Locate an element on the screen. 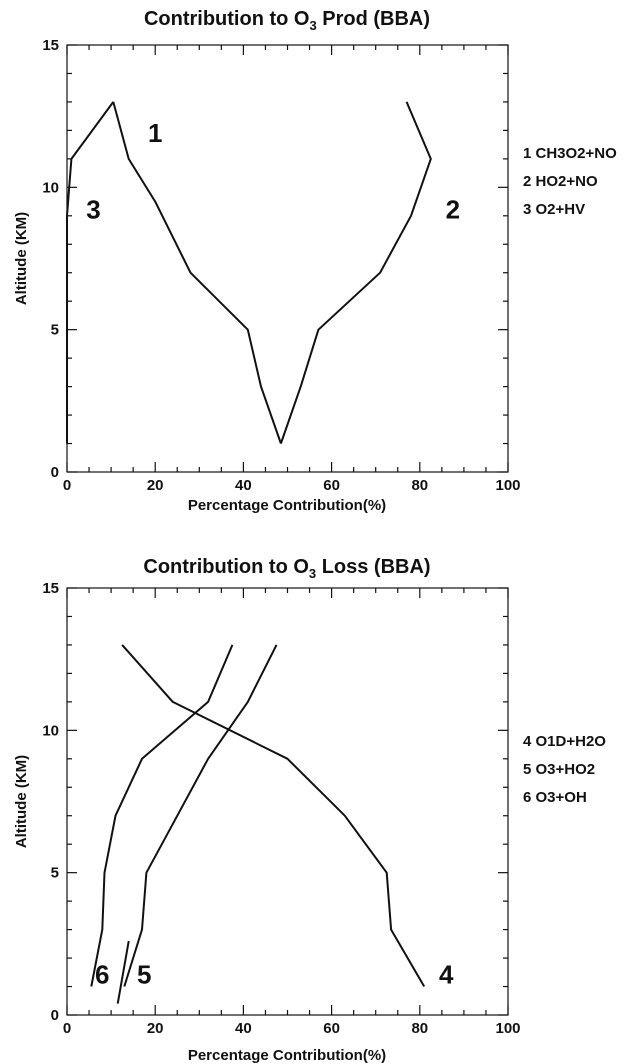 The width and height of the screenshot is (642, 1064). legend: 1 CH3O2+NO 2 HO2+NO 3 O2+HV is located at coordinates (570, 181).